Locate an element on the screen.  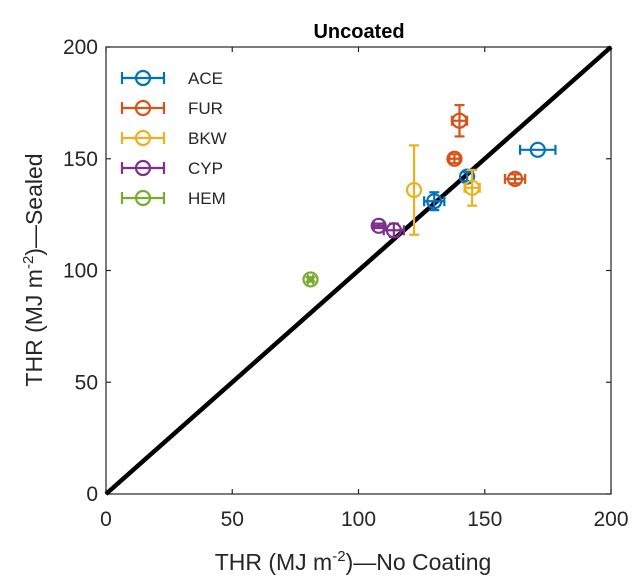
axis-title-text: )—Sealed is located at coordinates (34, 204).